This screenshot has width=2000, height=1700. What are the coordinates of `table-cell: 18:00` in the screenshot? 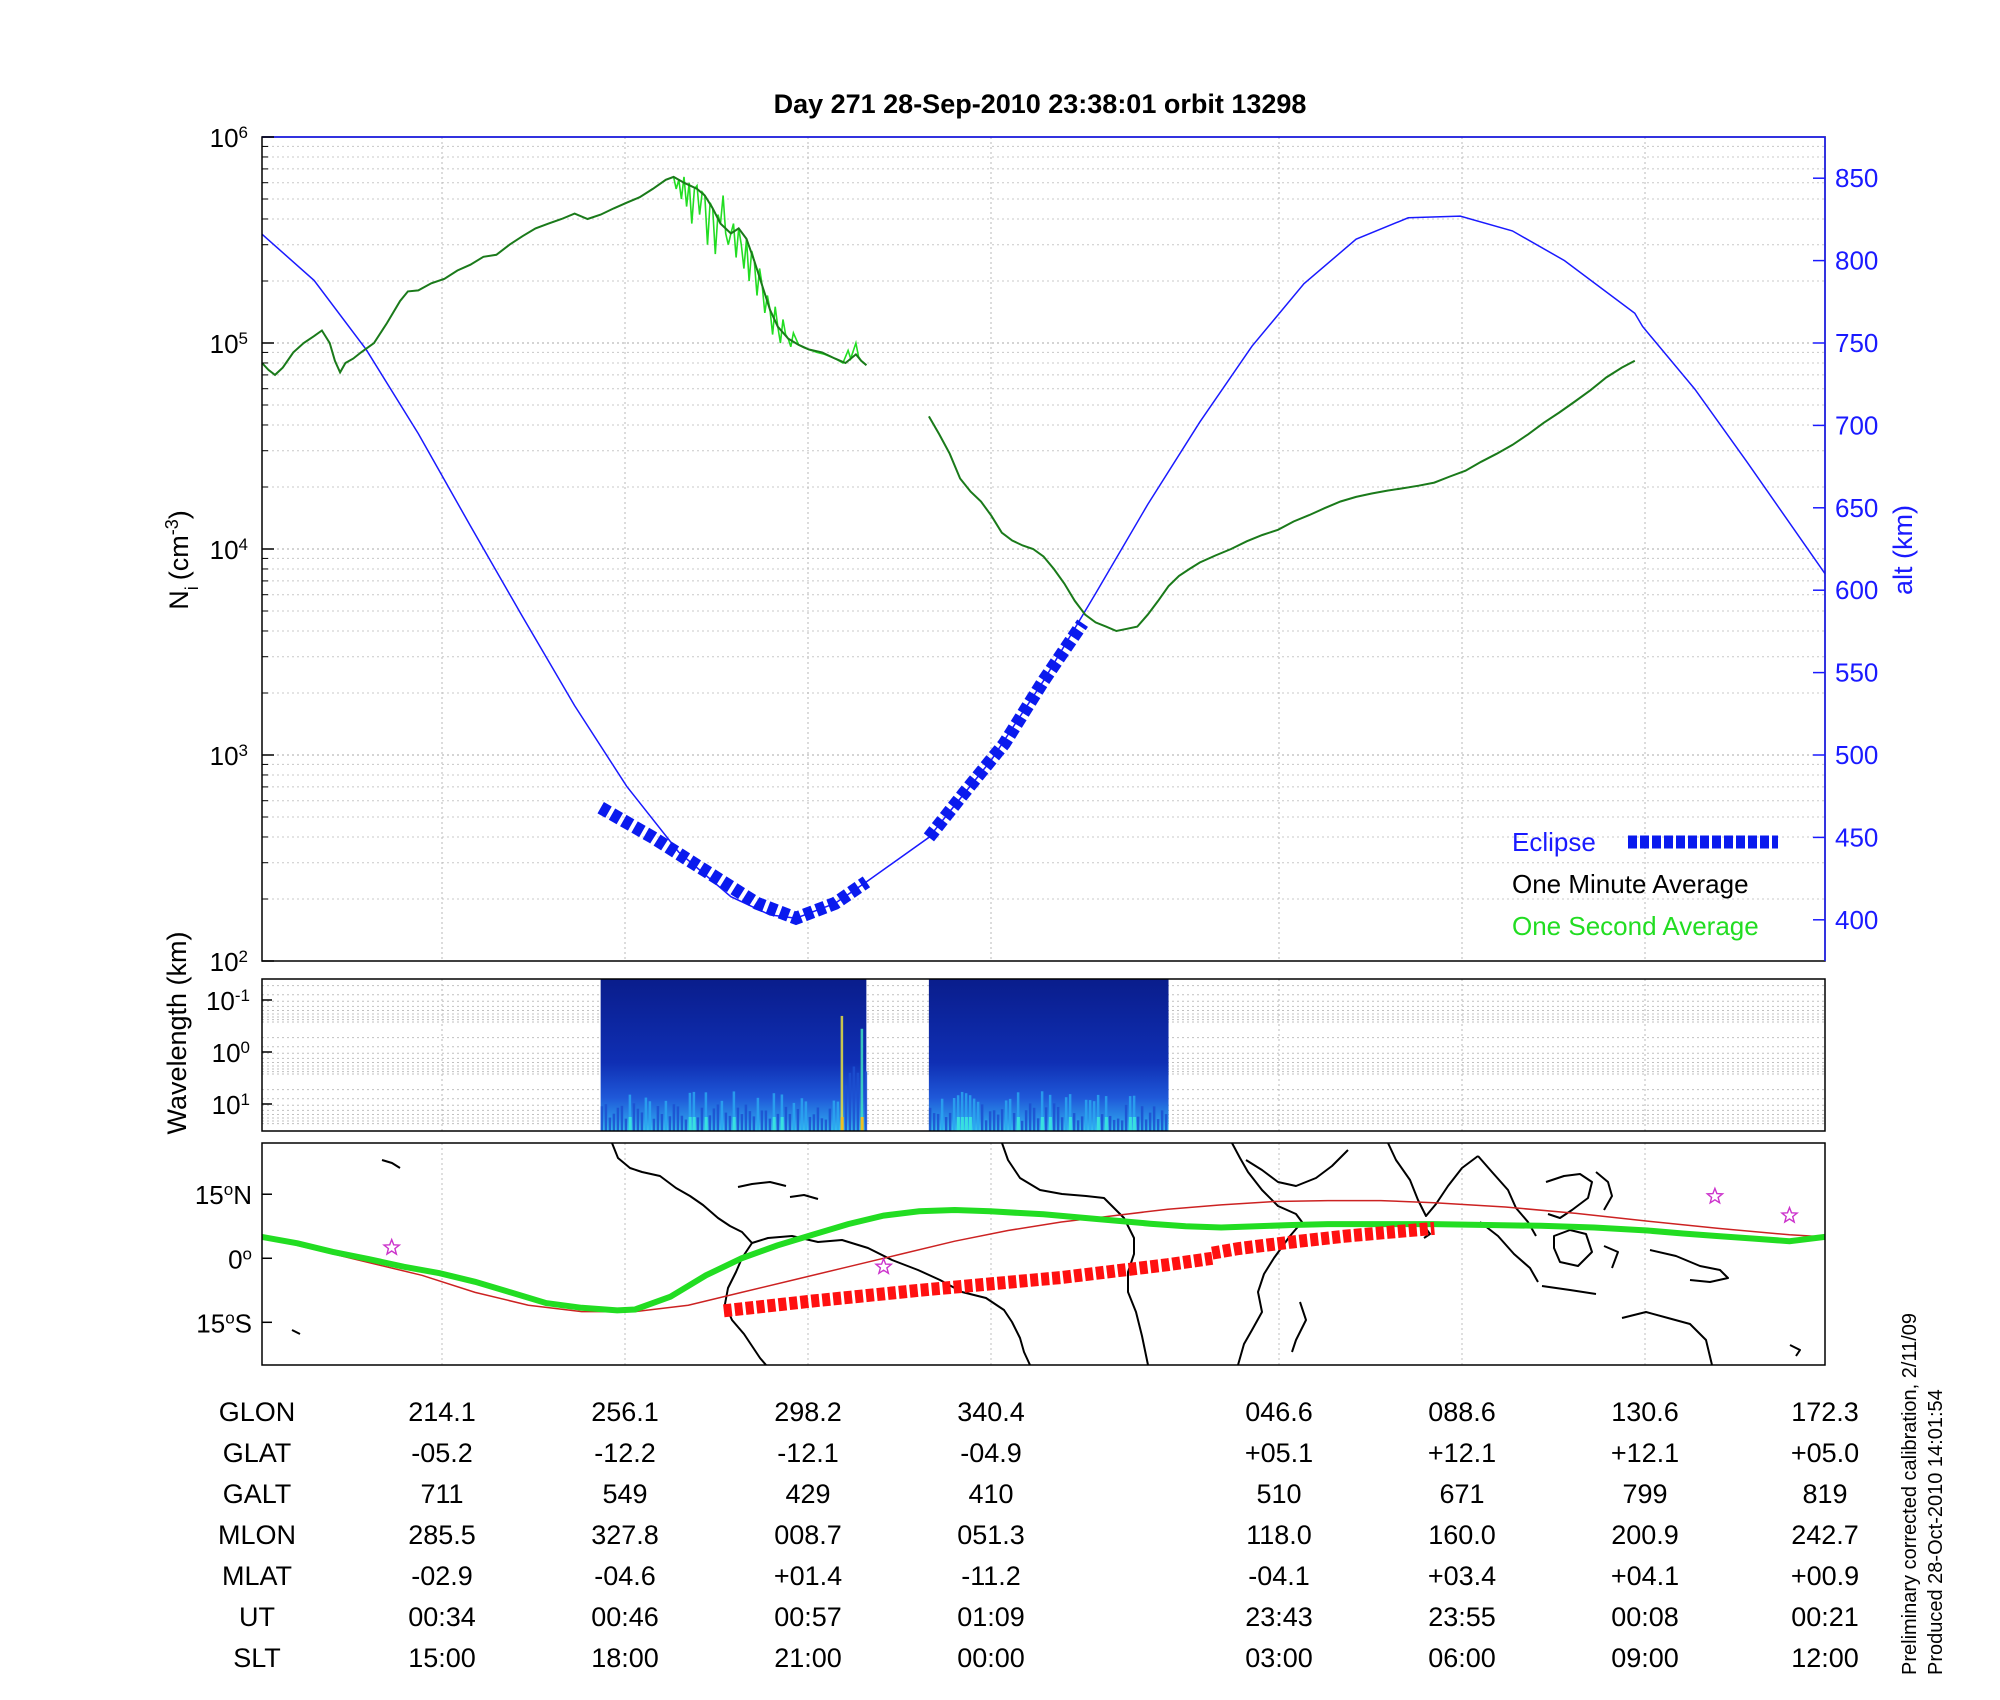 It's located at (625, 1658).